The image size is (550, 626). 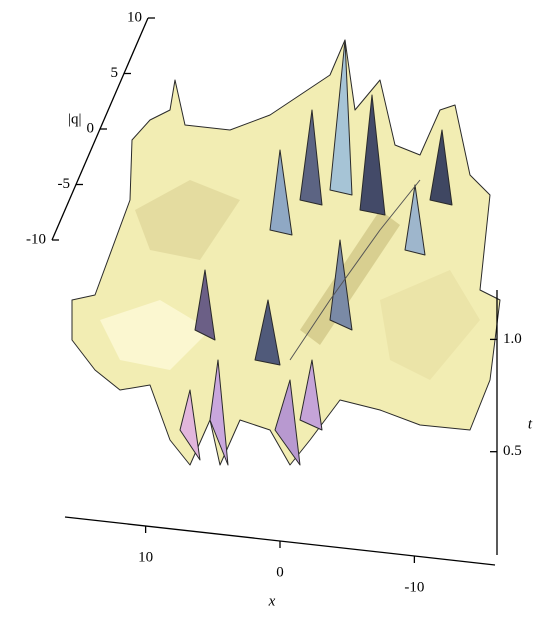 I want to click on z-axis-tick-label: -10, so click(x=36, y=239).